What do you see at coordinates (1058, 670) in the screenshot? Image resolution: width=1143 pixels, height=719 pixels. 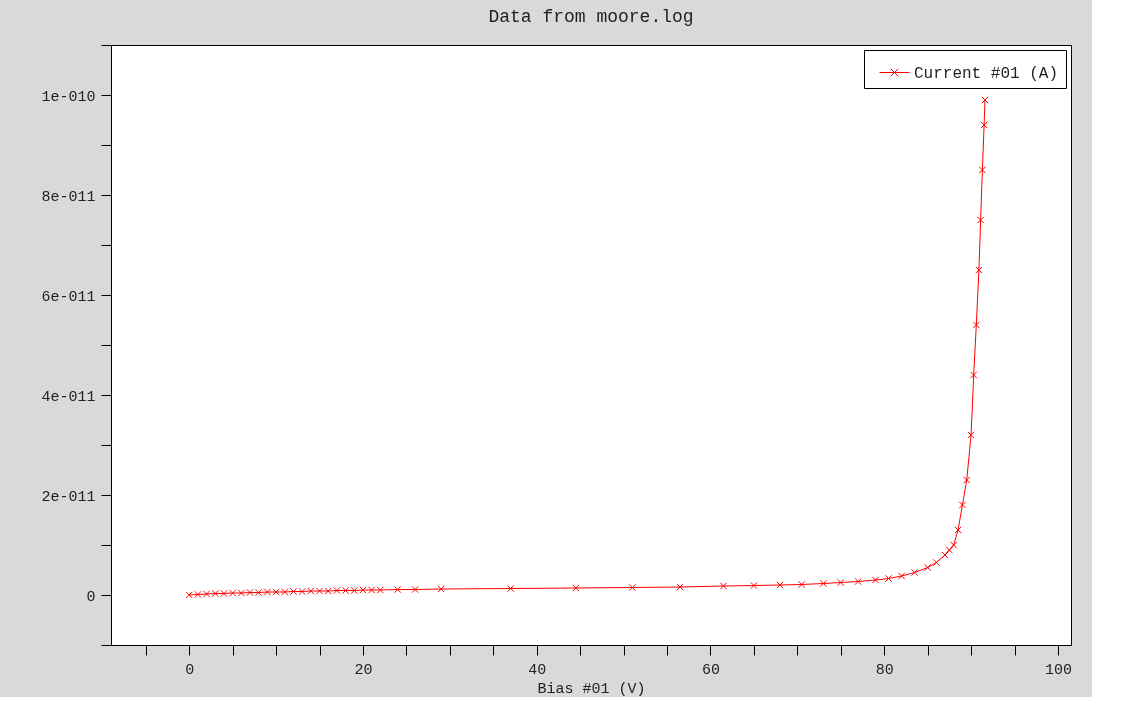 I see `x-tick-label: 100` at bounding box center [1058, 670].